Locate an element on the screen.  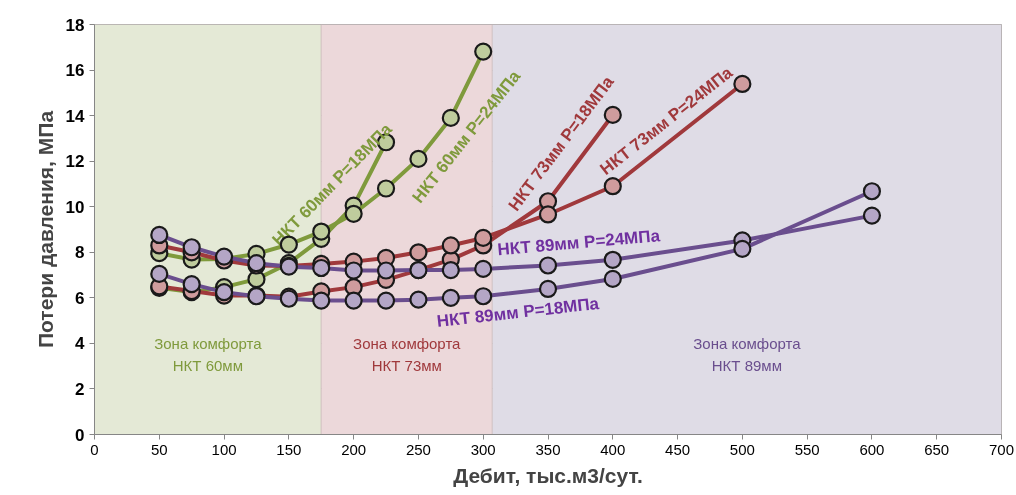
x-tick-label: 100 is located at coordinates (224, 449).